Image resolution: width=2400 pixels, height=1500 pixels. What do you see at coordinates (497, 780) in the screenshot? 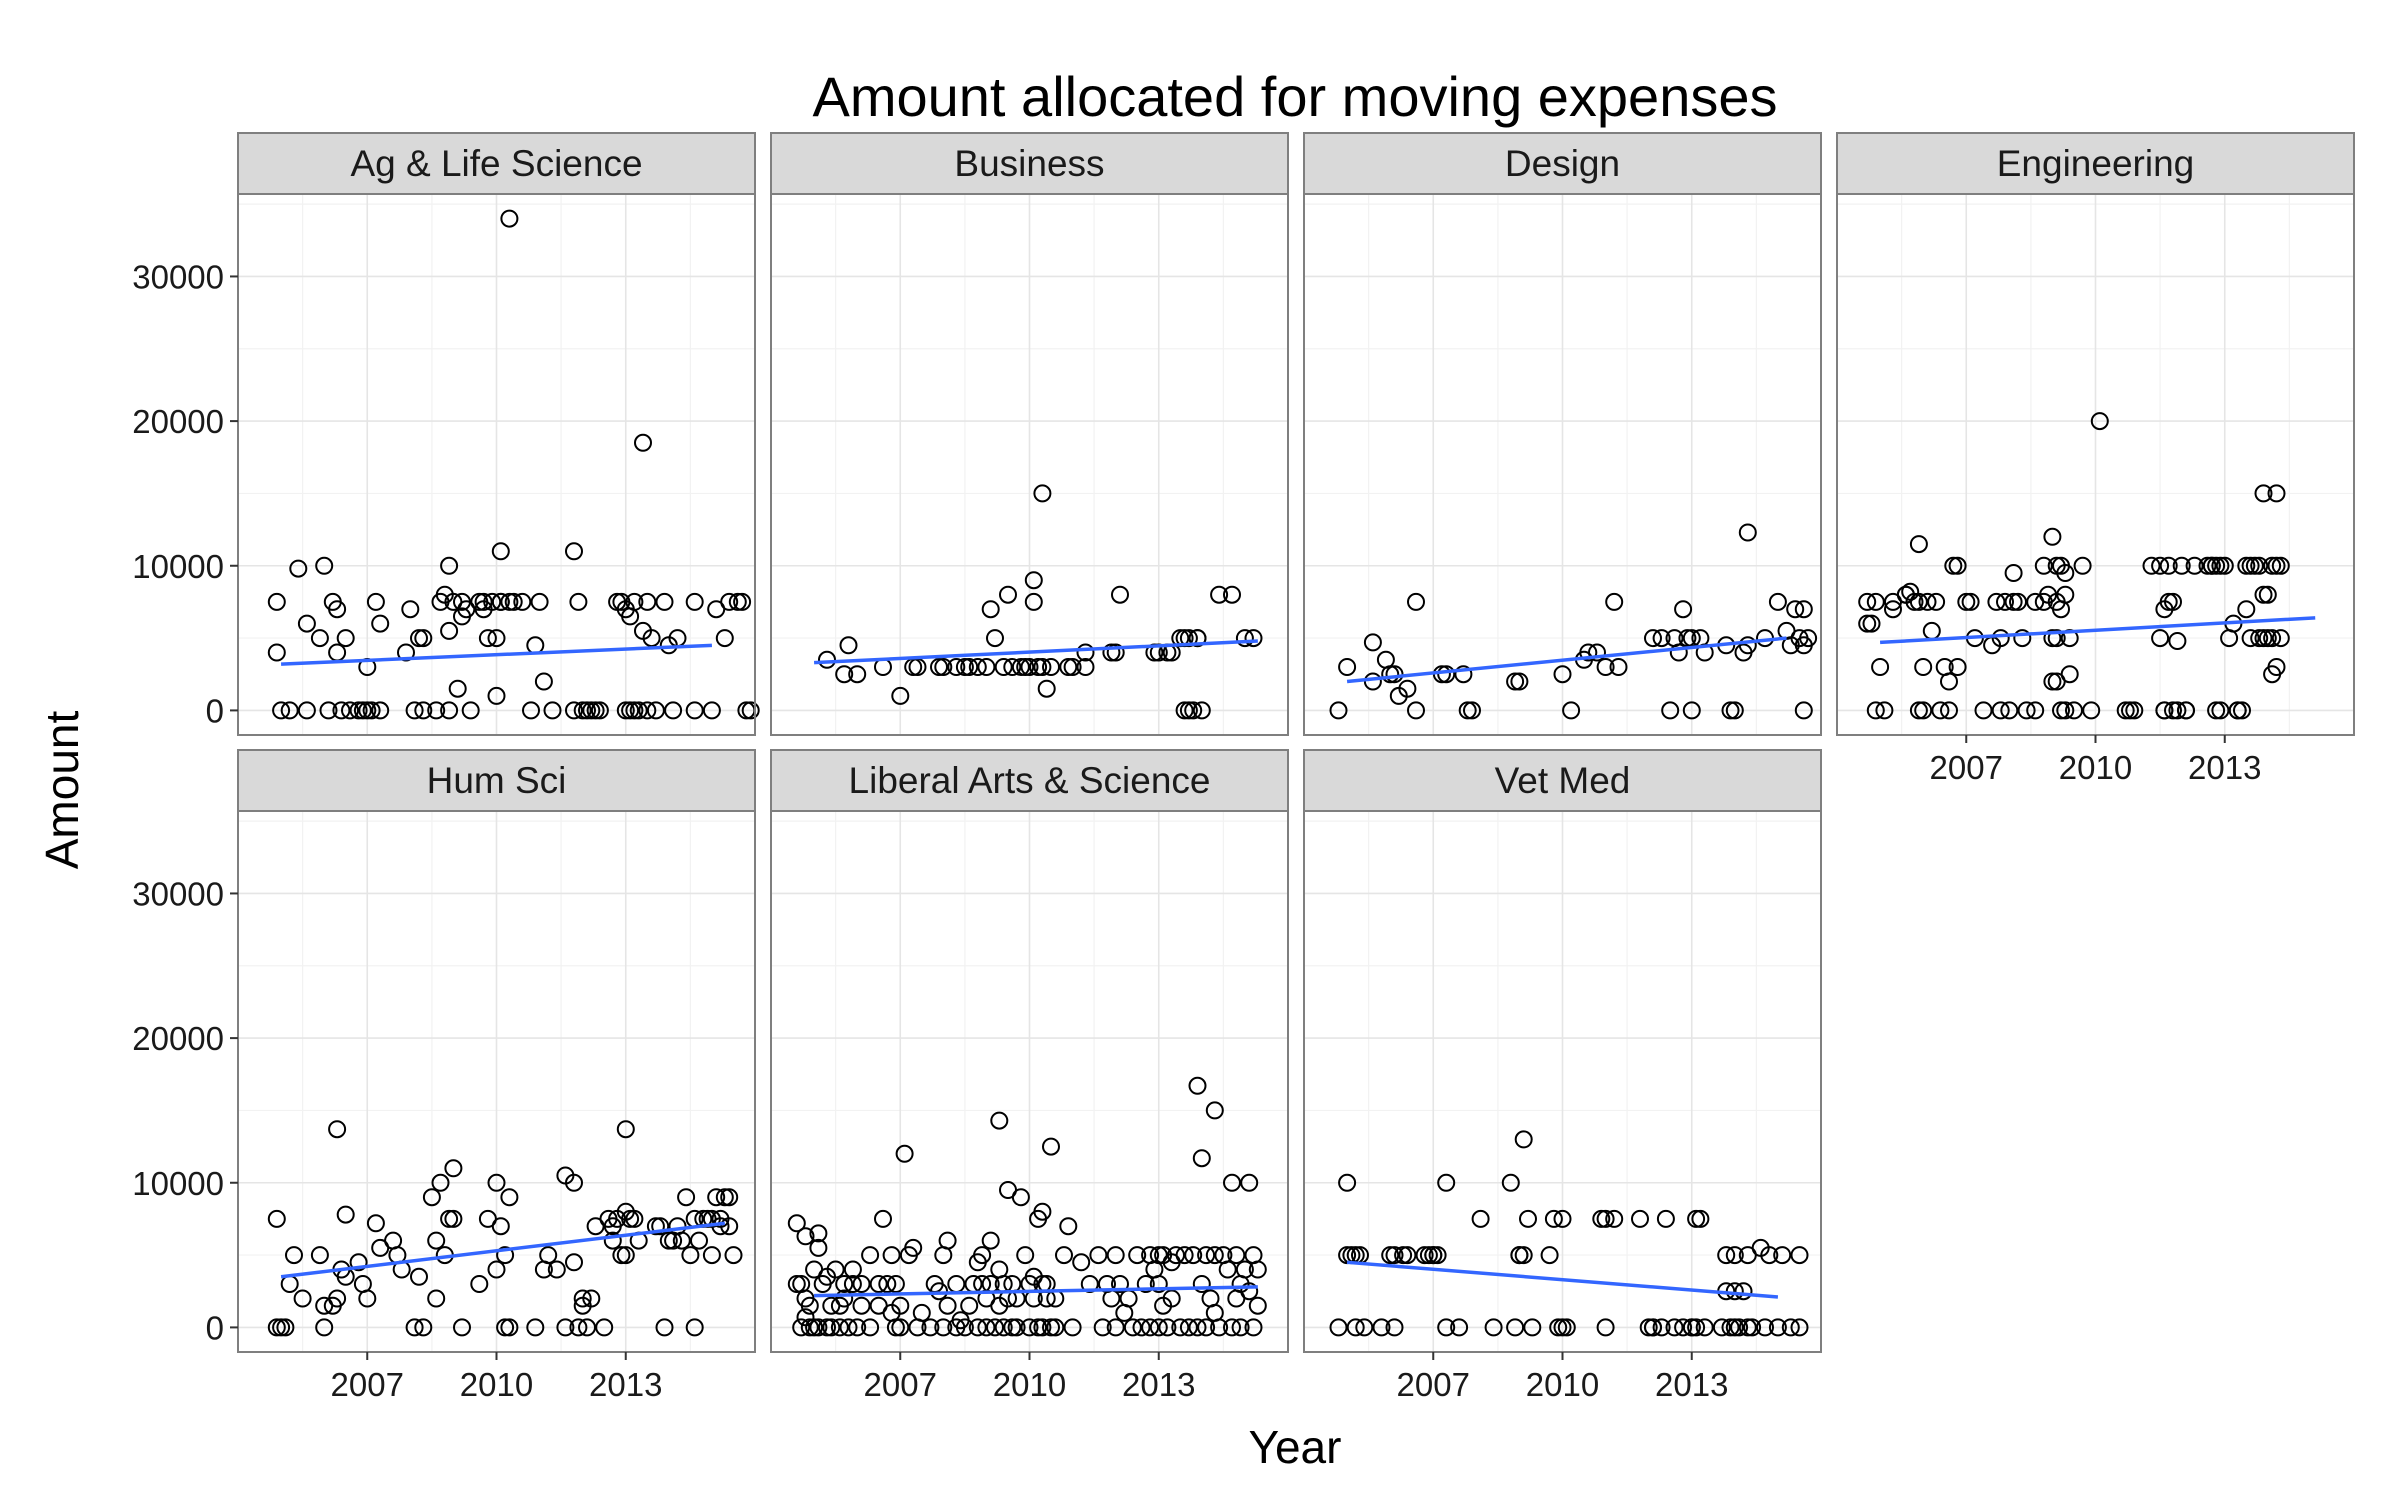
I see `strip-label: Hum Sci` at bounding box center [497, 780].